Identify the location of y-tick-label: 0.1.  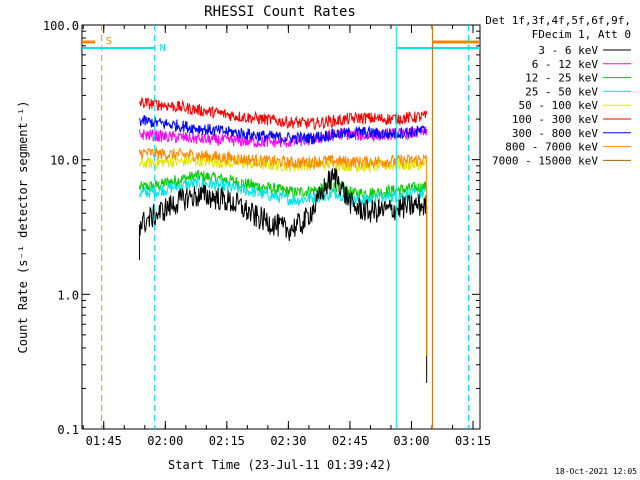
(68, 430).